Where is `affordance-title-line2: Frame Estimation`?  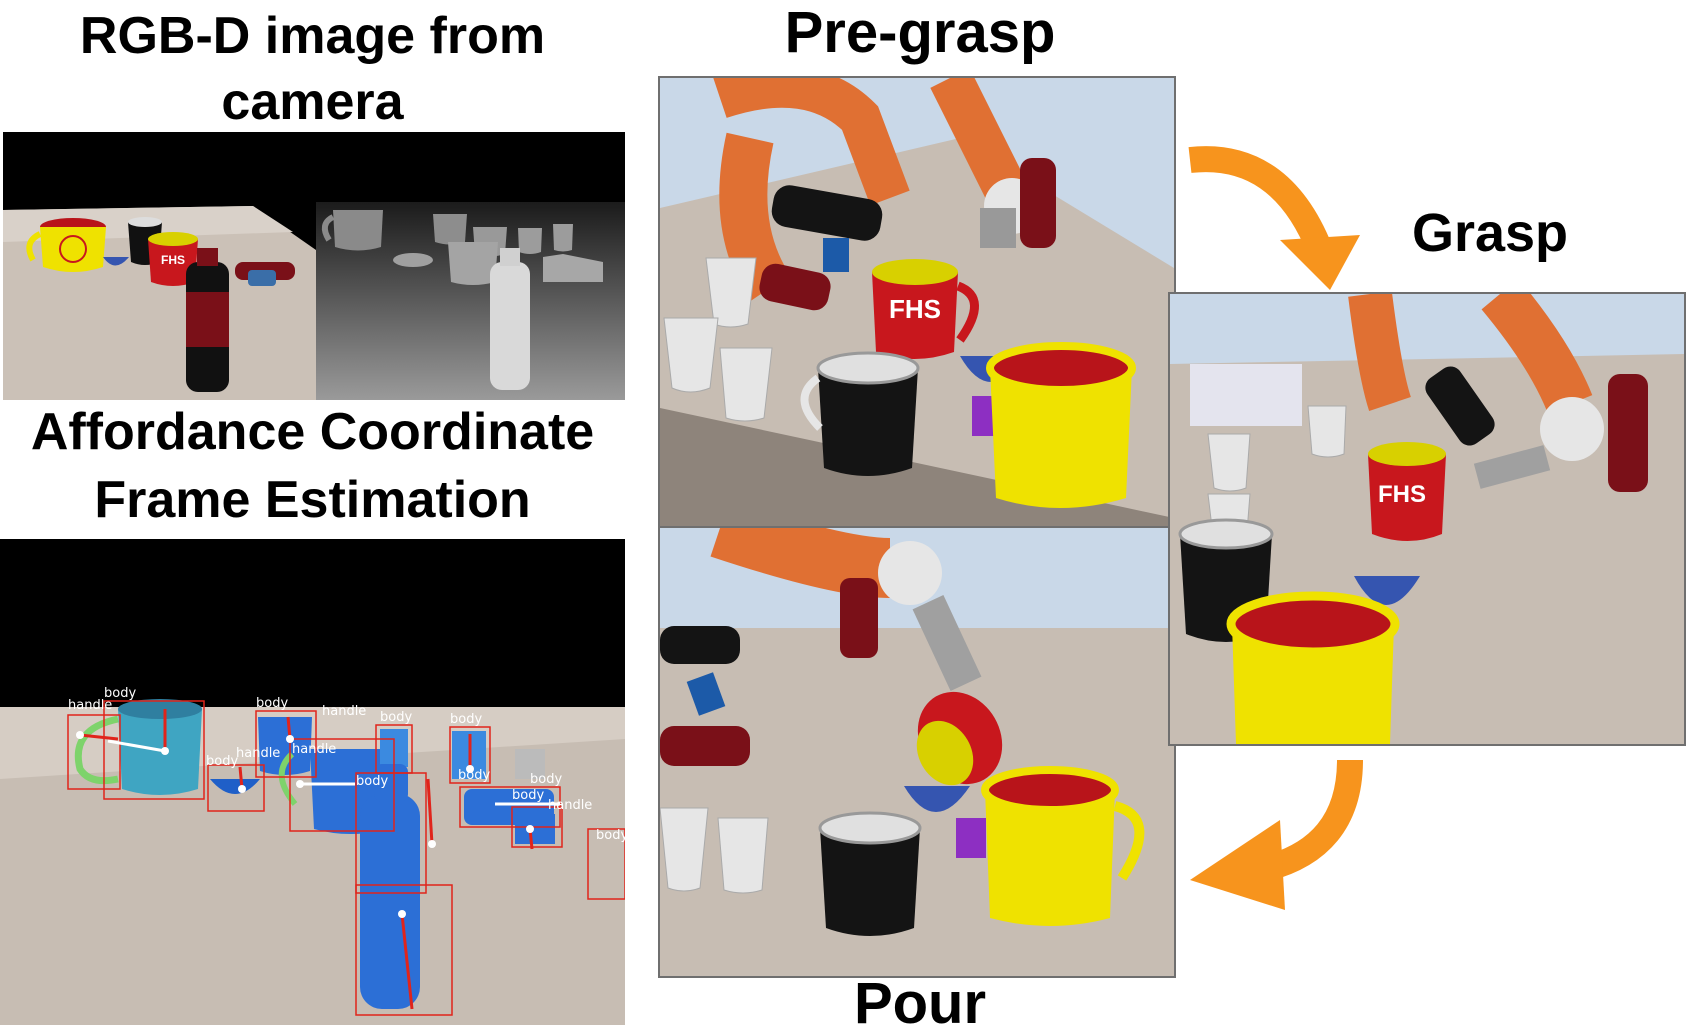 affordance-title-line2: Frame Estimation is located at coordinates (312, 500).